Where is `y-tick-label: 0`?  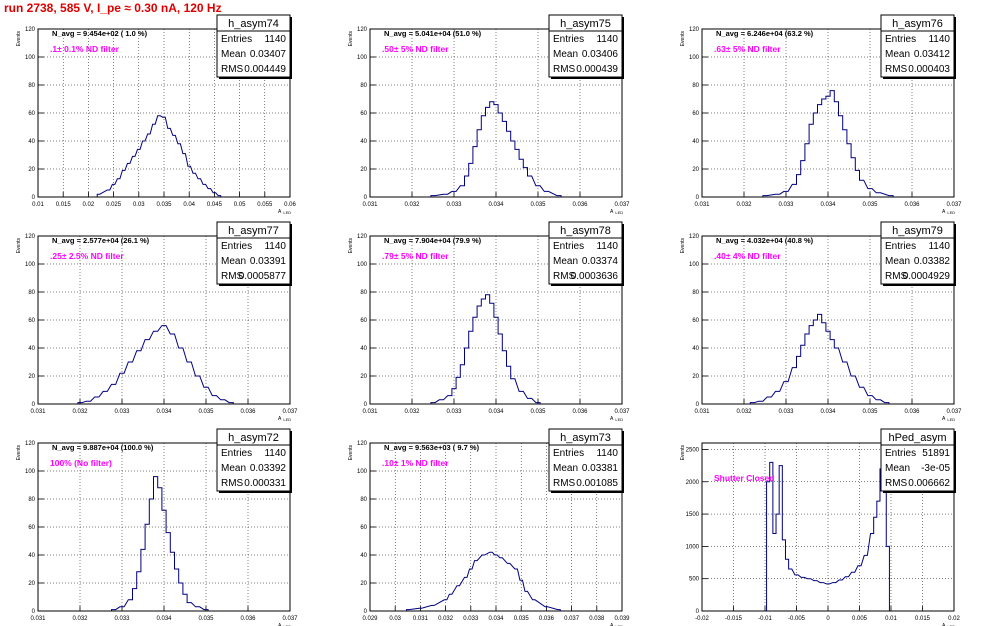 y-tick-label: 0 is located at coordinates (698, 612).